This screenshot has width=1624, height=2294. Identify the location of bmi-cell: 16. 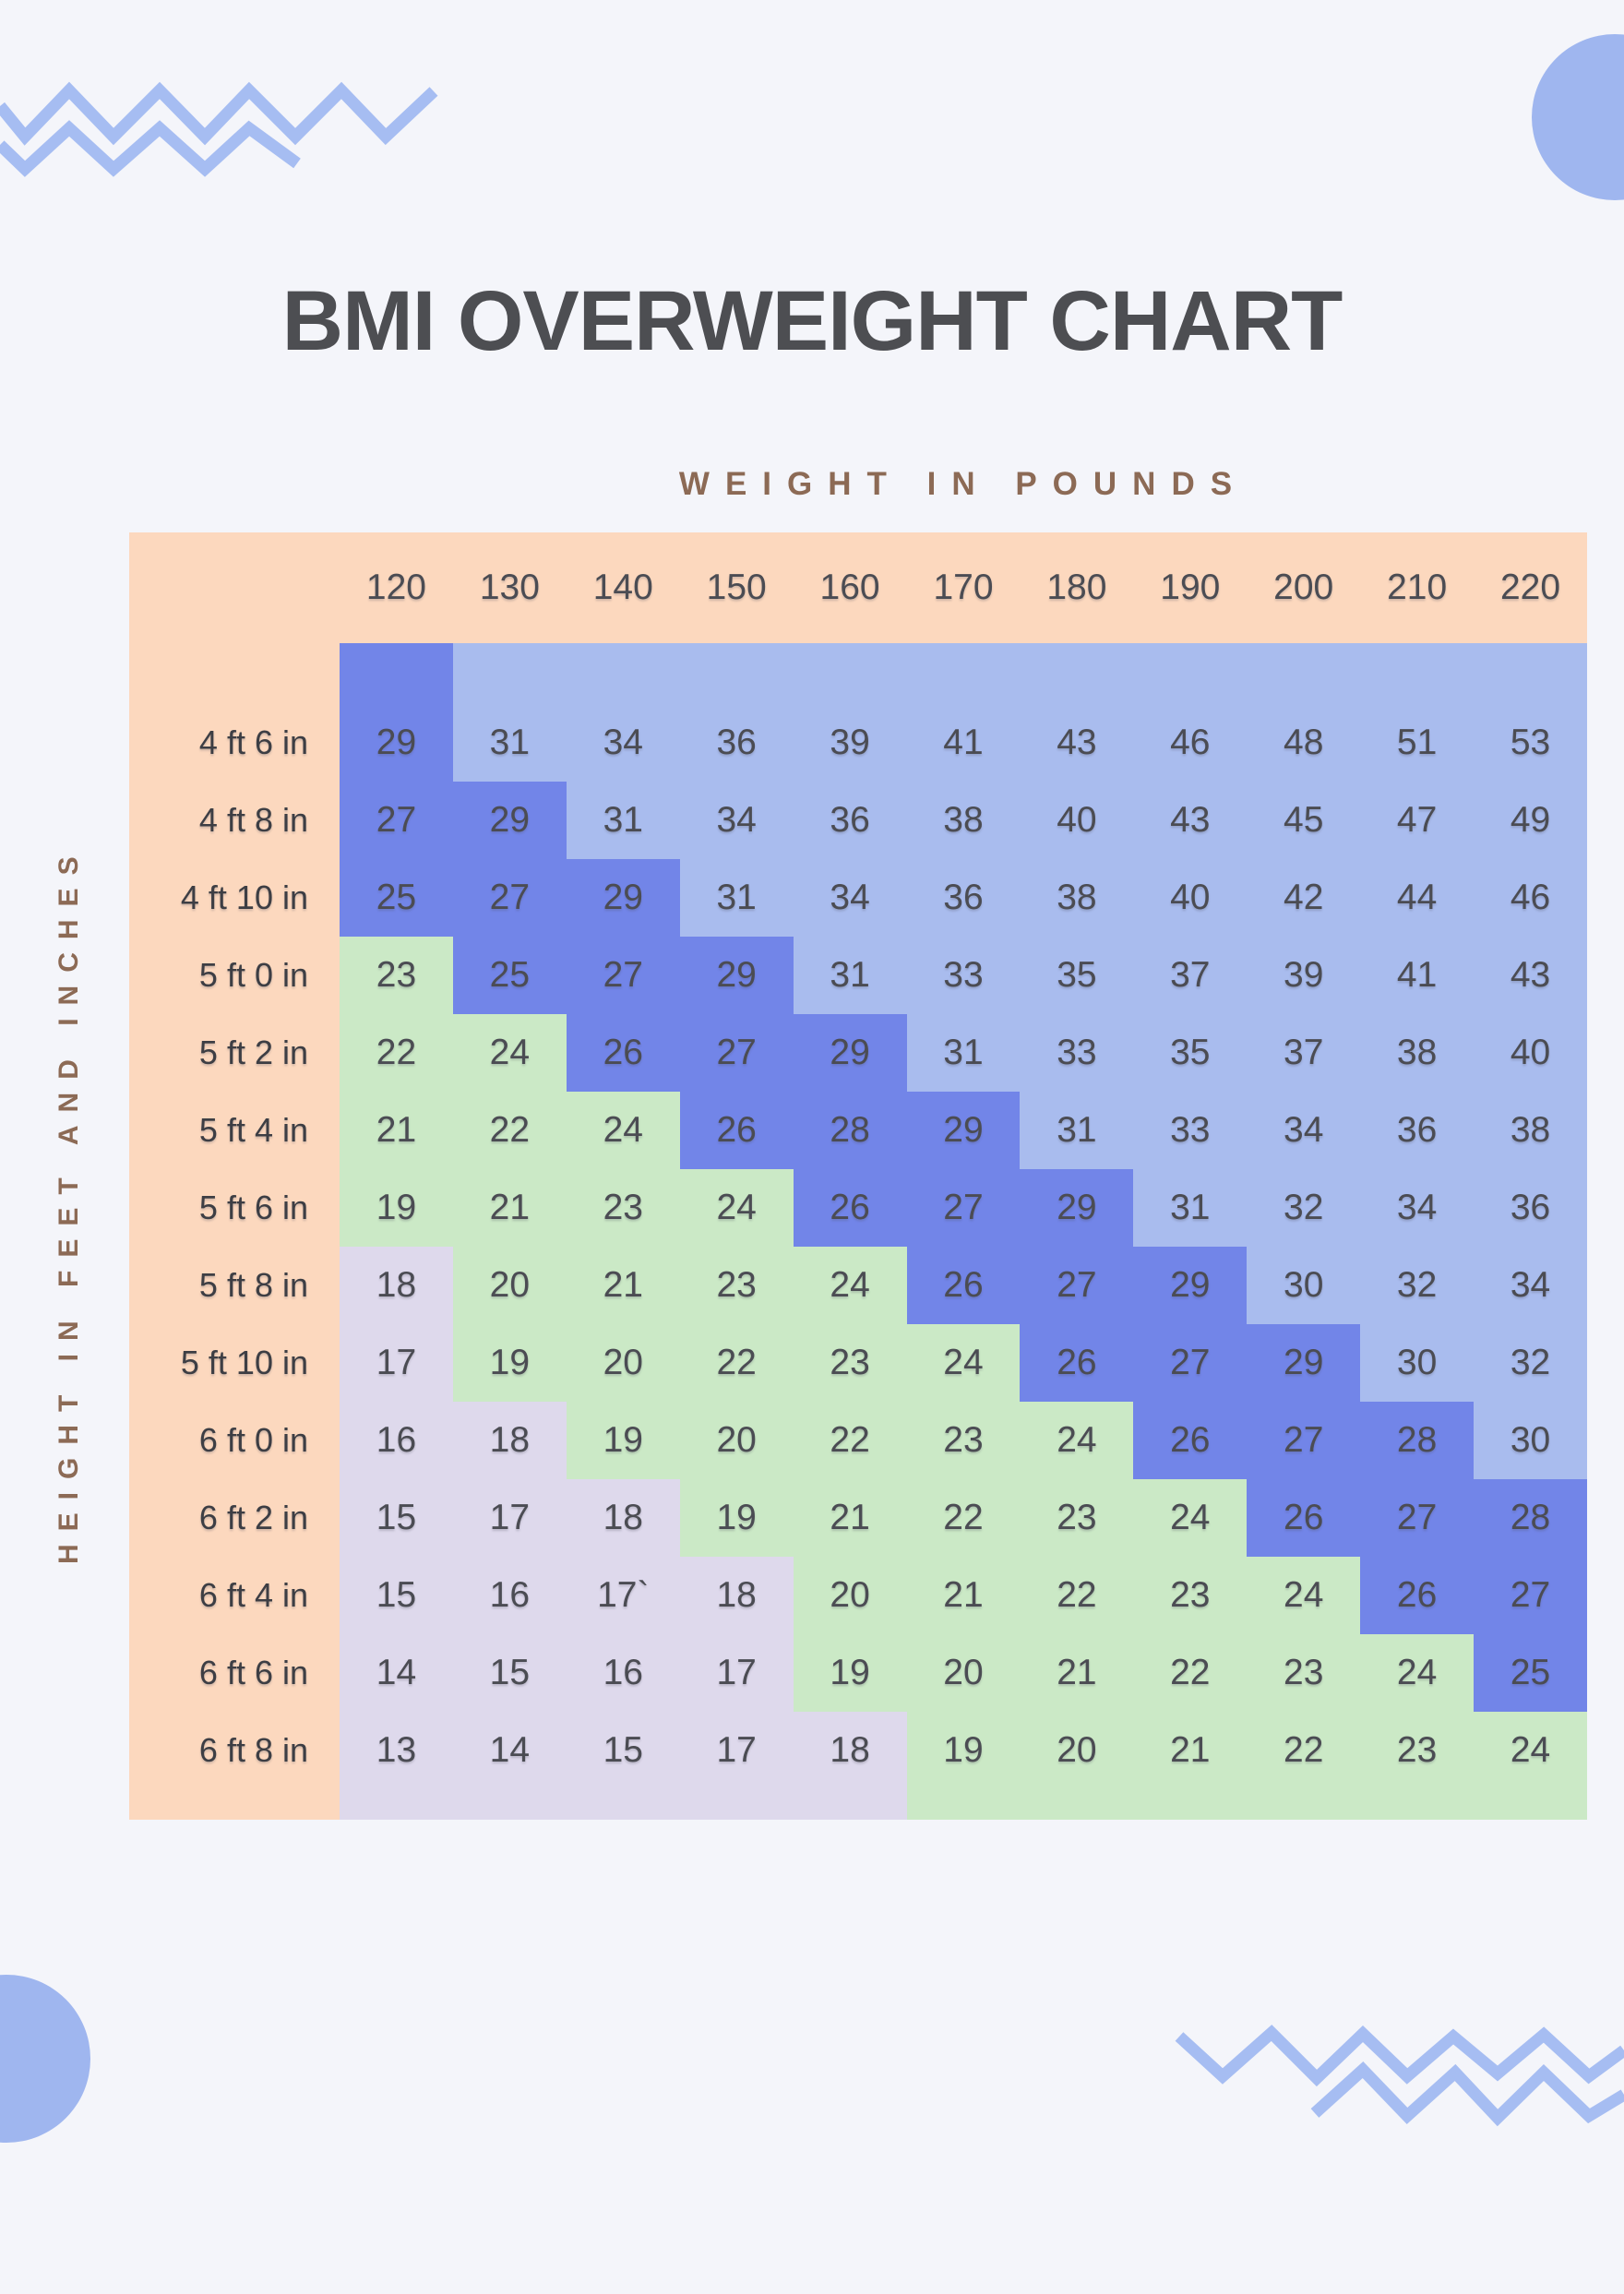
(509, 1595).